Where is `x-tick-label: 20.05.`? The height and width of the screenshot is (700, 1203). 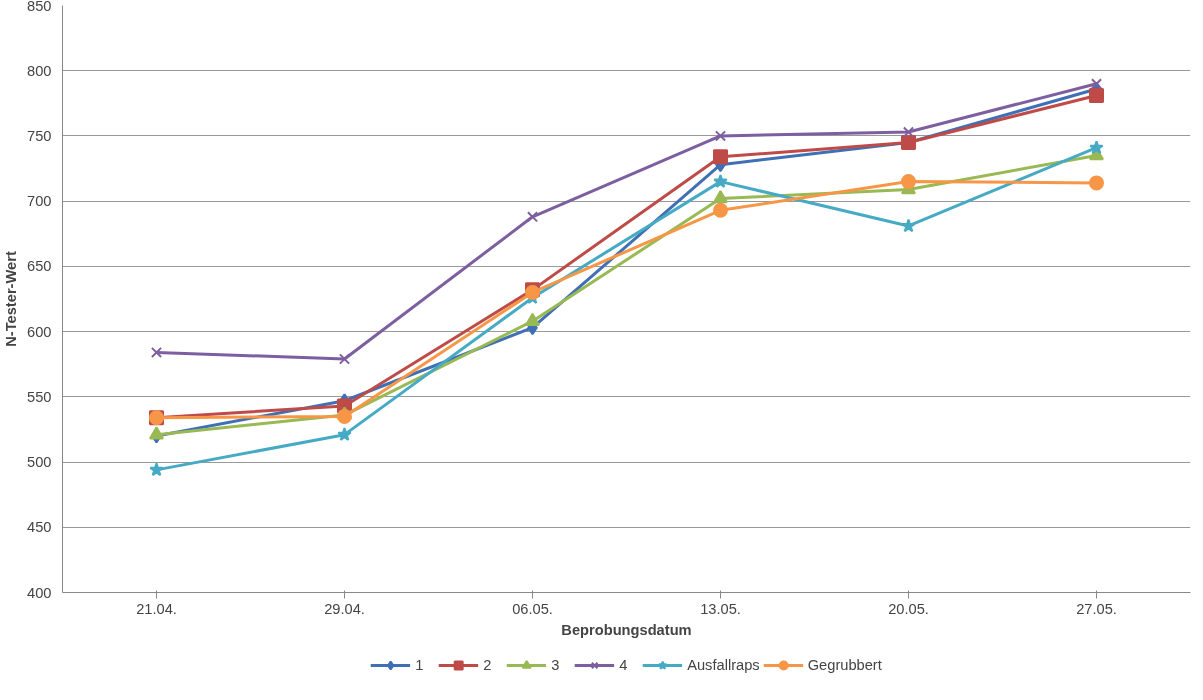 x-tick-label: 20.05. is located at coordinates (908, 608).